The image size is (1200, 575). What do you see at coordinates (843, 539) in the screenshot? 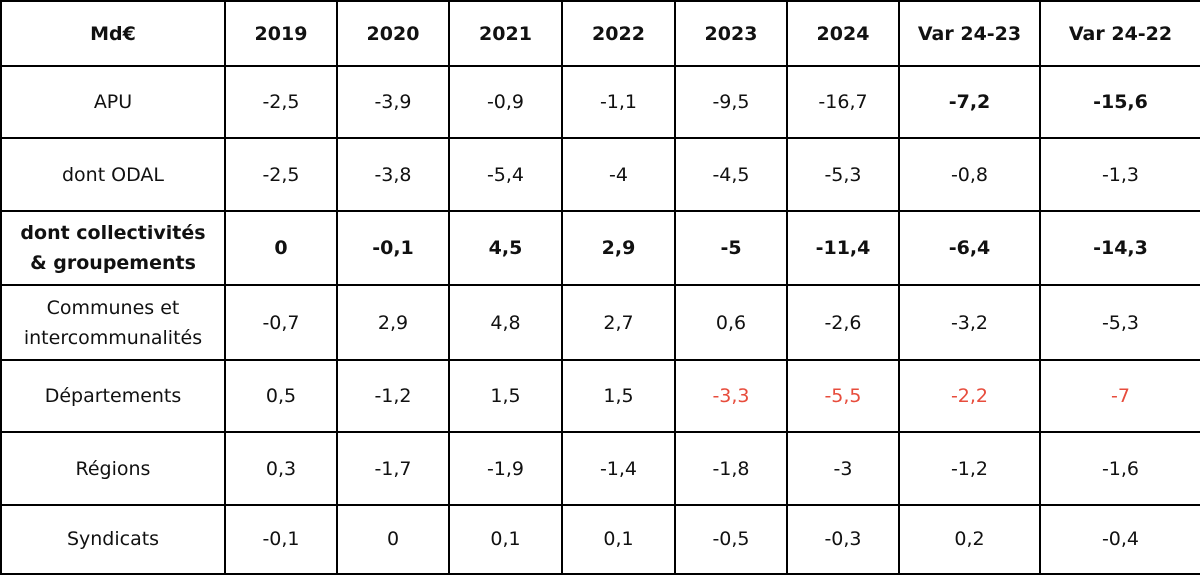
I see `cell-2024: -0,3` at bounding box center [843, 539].